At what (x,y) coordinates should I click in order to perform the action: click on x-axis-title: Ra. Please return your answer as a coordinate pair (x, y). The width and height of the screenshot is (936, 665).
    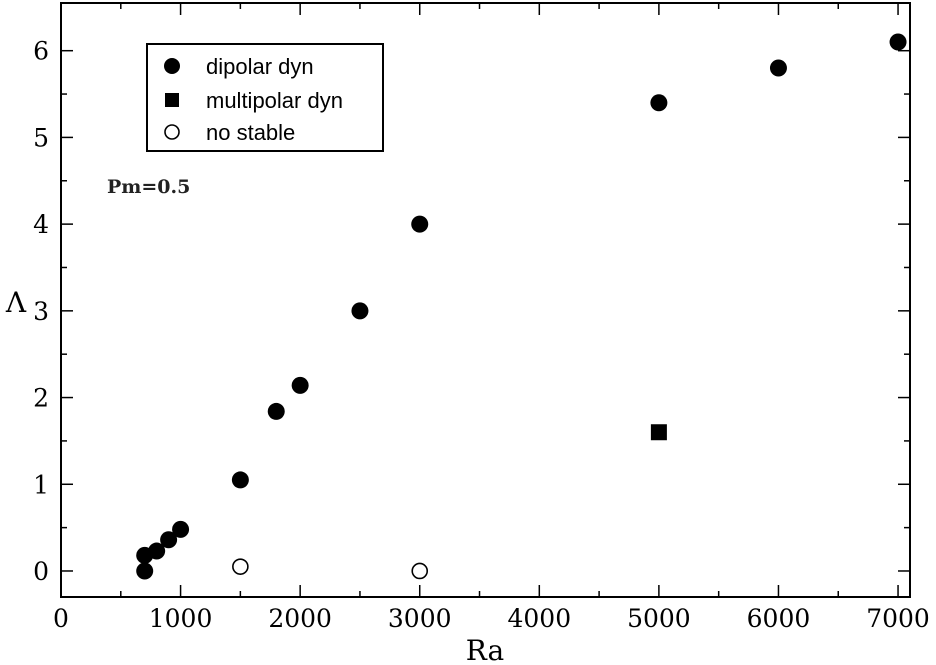
    Looking at the image, I should click on (485, 649).